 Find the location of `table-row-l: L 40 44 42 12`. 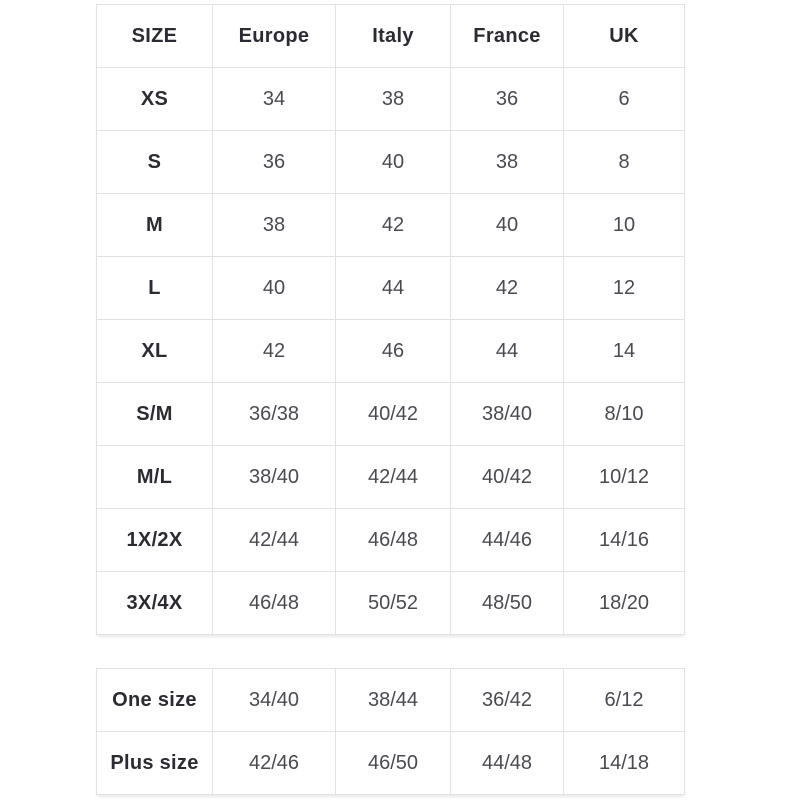

table-row-l: L 40 44 42 12 is located at coordinates (390, 288).